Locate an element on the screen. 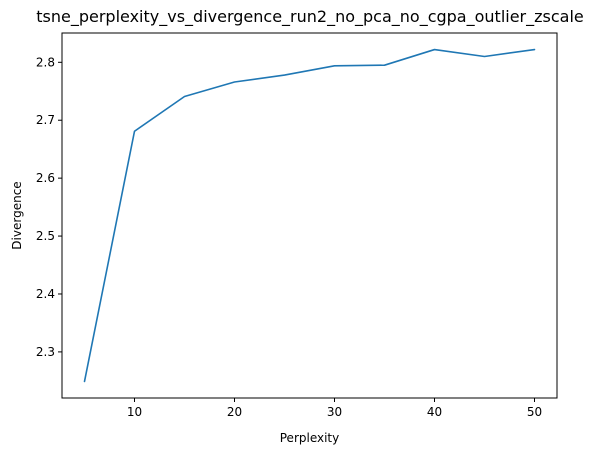  y-tick-label: 2.5 is located at coordinates (45, 236).